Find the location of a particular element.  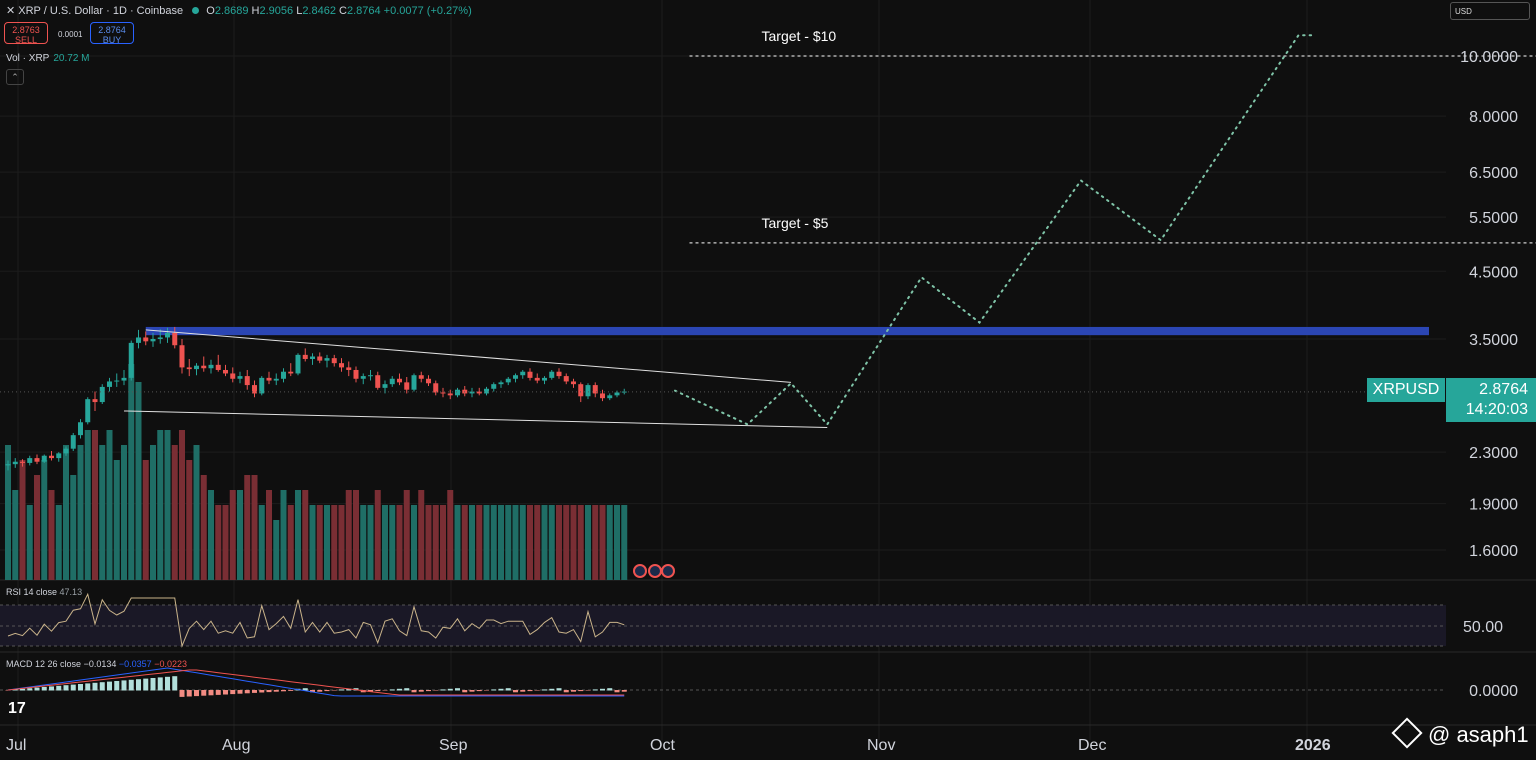

resistance-zone is located at coordinates (787, 331).